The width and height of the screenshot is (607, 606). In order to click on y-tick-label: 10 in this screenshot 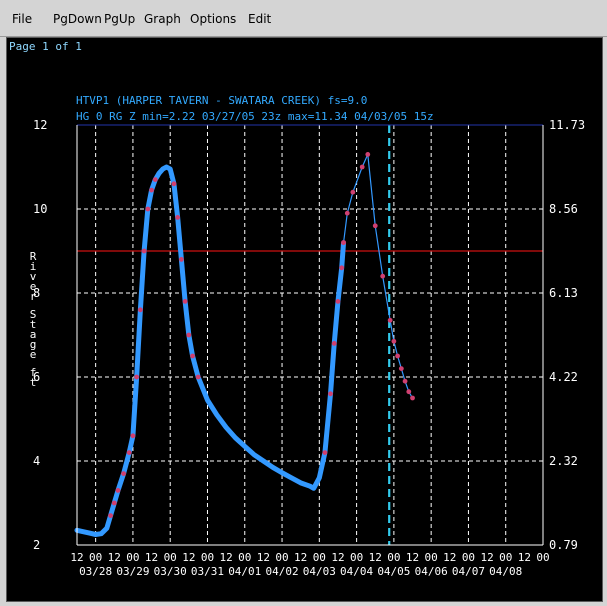, I will do `click(40, 209)`.